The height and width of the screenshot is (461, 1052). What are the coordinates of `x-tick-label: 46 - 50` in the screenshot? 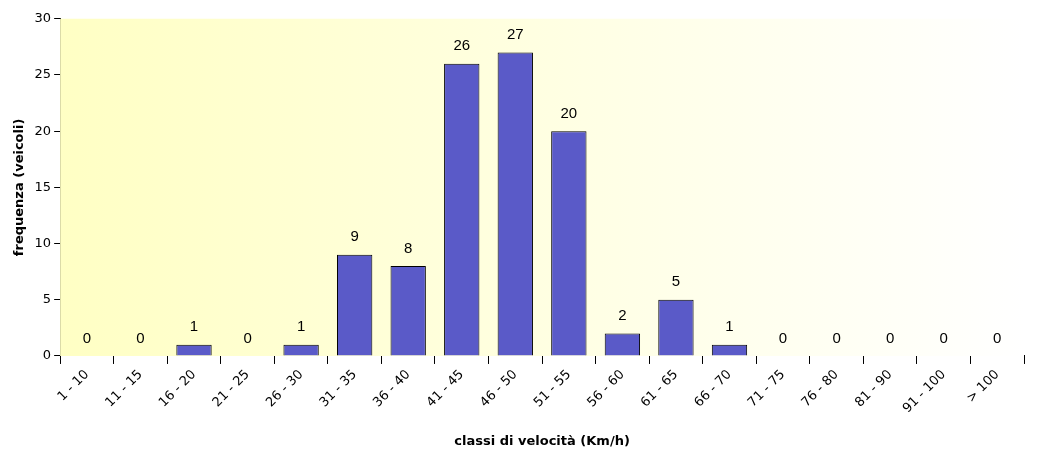 It's located at (498, 388).